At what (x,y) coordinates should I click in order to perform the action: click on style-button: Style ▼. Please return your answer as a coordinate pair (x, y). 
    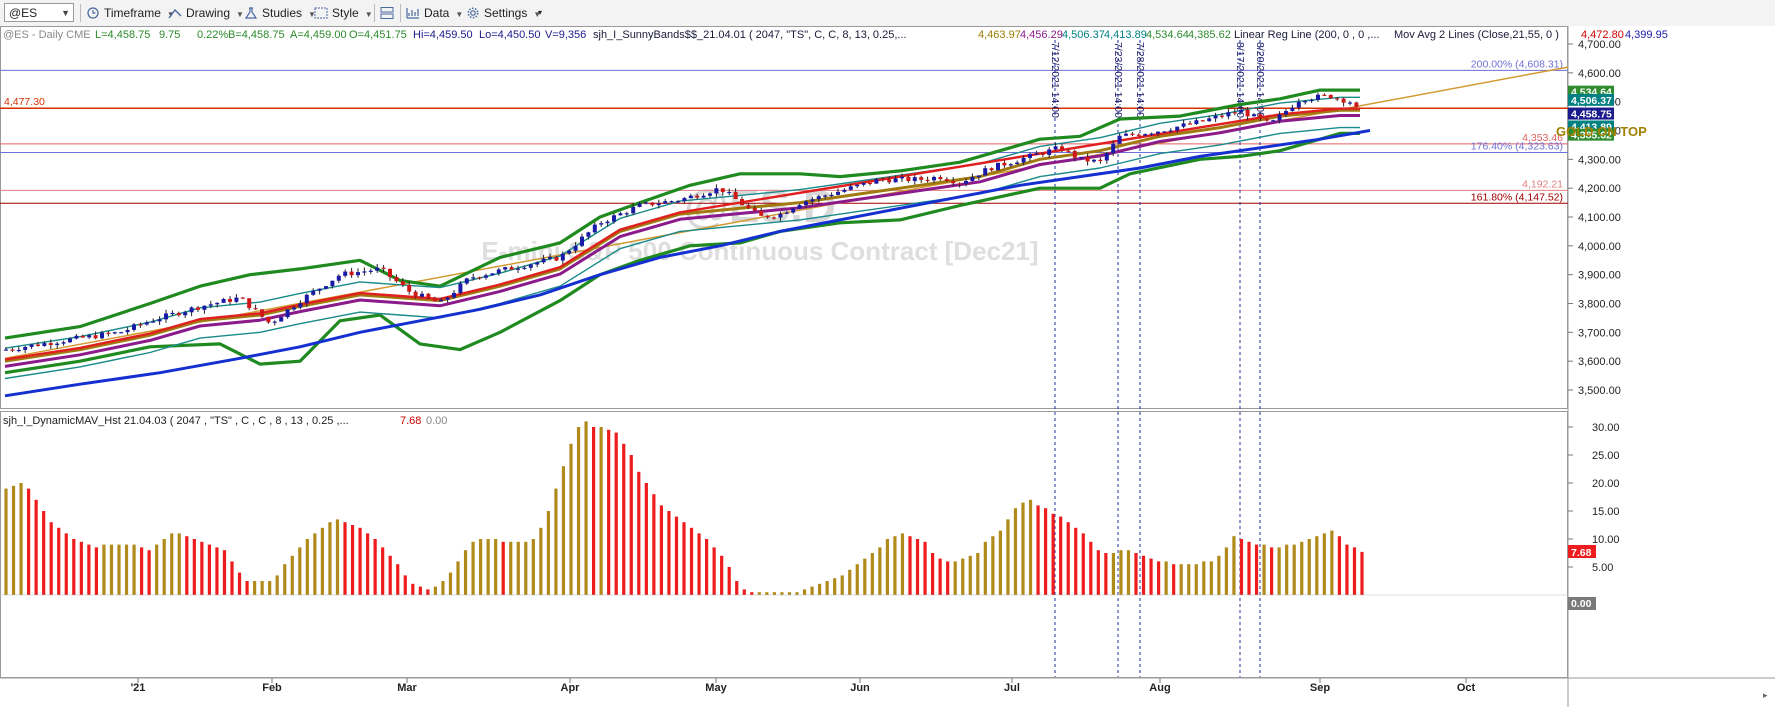
    Looking at the image, I should click on (343, 13).